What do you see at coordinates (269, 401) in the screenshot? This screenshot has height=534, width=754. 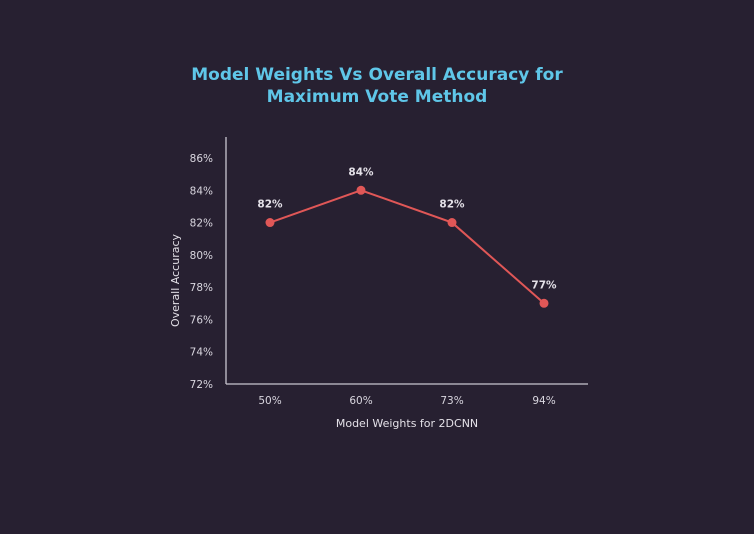 I see `x-tick-label: 50%` at bounding box center [269, 401].